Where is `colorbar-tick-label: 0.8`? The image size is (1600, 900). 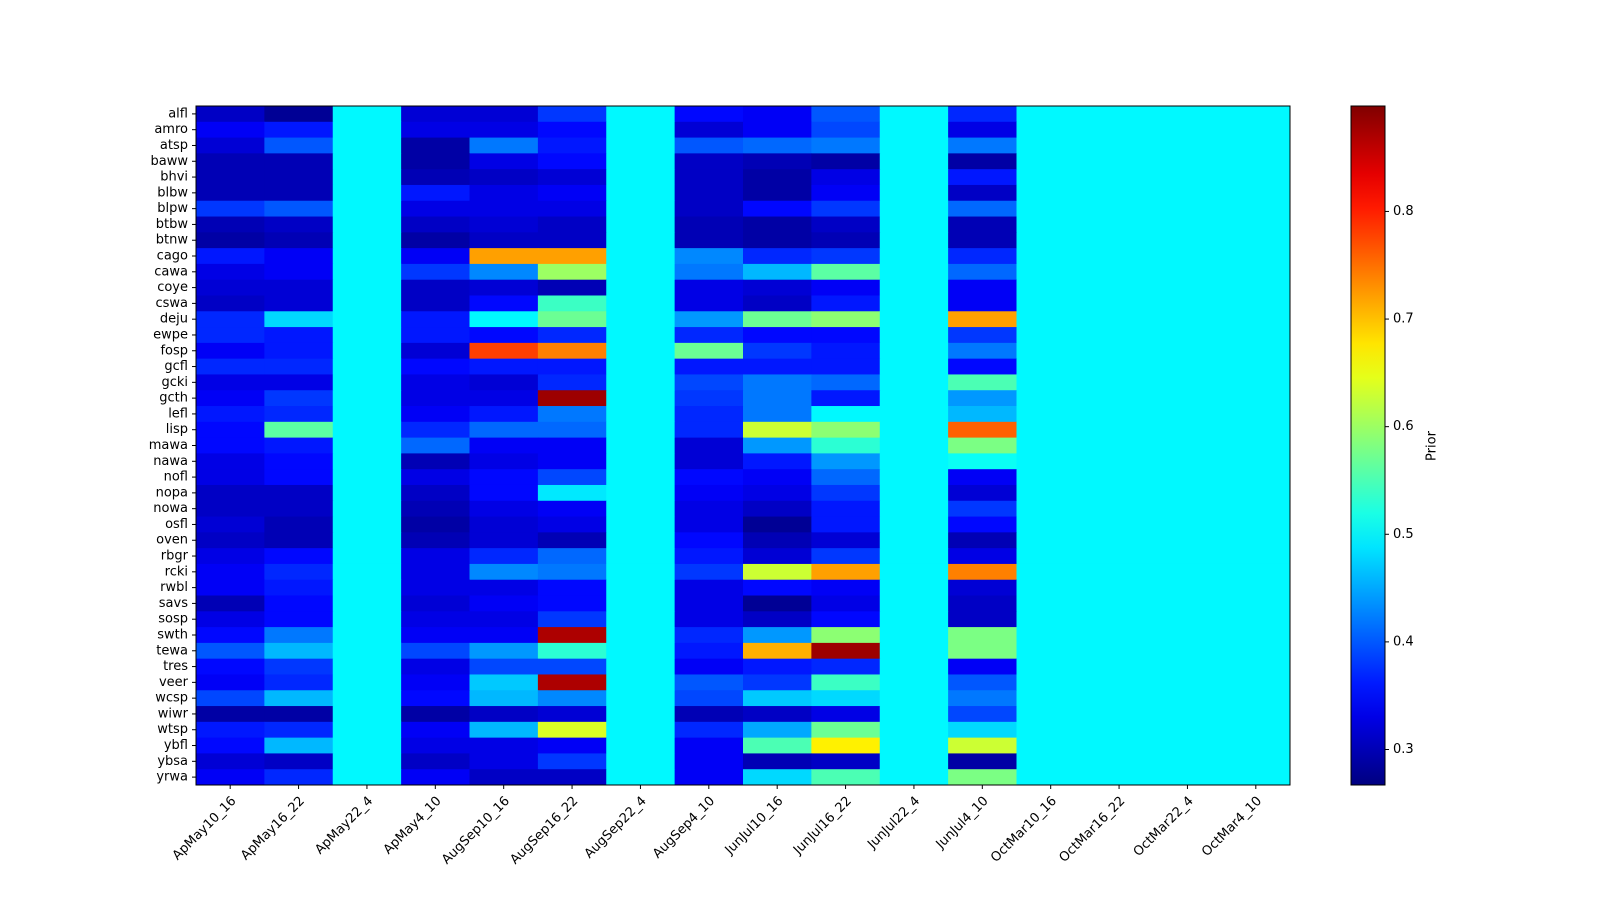 colorbar-tick-label: 0.8 is located at coordinates (1403, 211).